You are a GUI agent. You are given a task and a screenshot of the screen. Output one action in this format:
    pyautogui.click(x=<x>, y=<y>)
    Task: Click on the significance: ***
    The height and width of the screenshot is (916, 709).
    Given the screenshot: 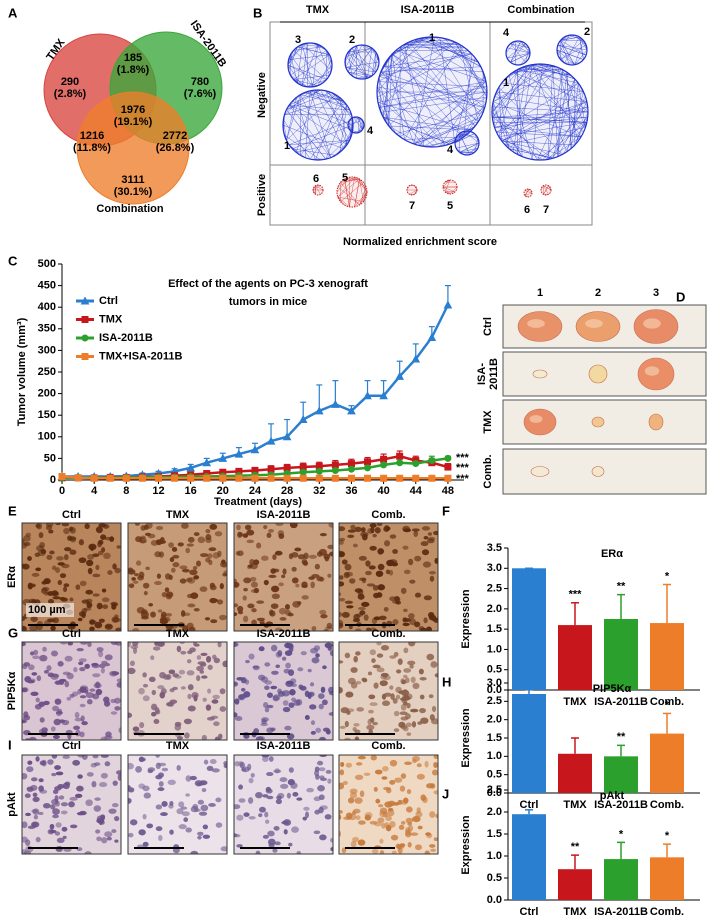 What is the action you would take?
    pyautogui.click(x=463, y=468)
    